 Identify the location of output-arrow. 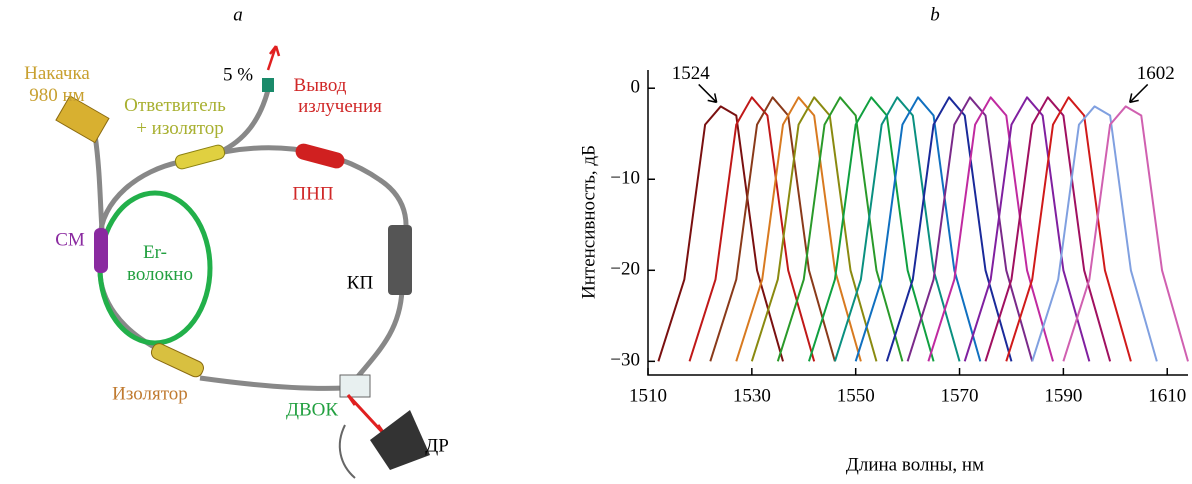
(273, 58).